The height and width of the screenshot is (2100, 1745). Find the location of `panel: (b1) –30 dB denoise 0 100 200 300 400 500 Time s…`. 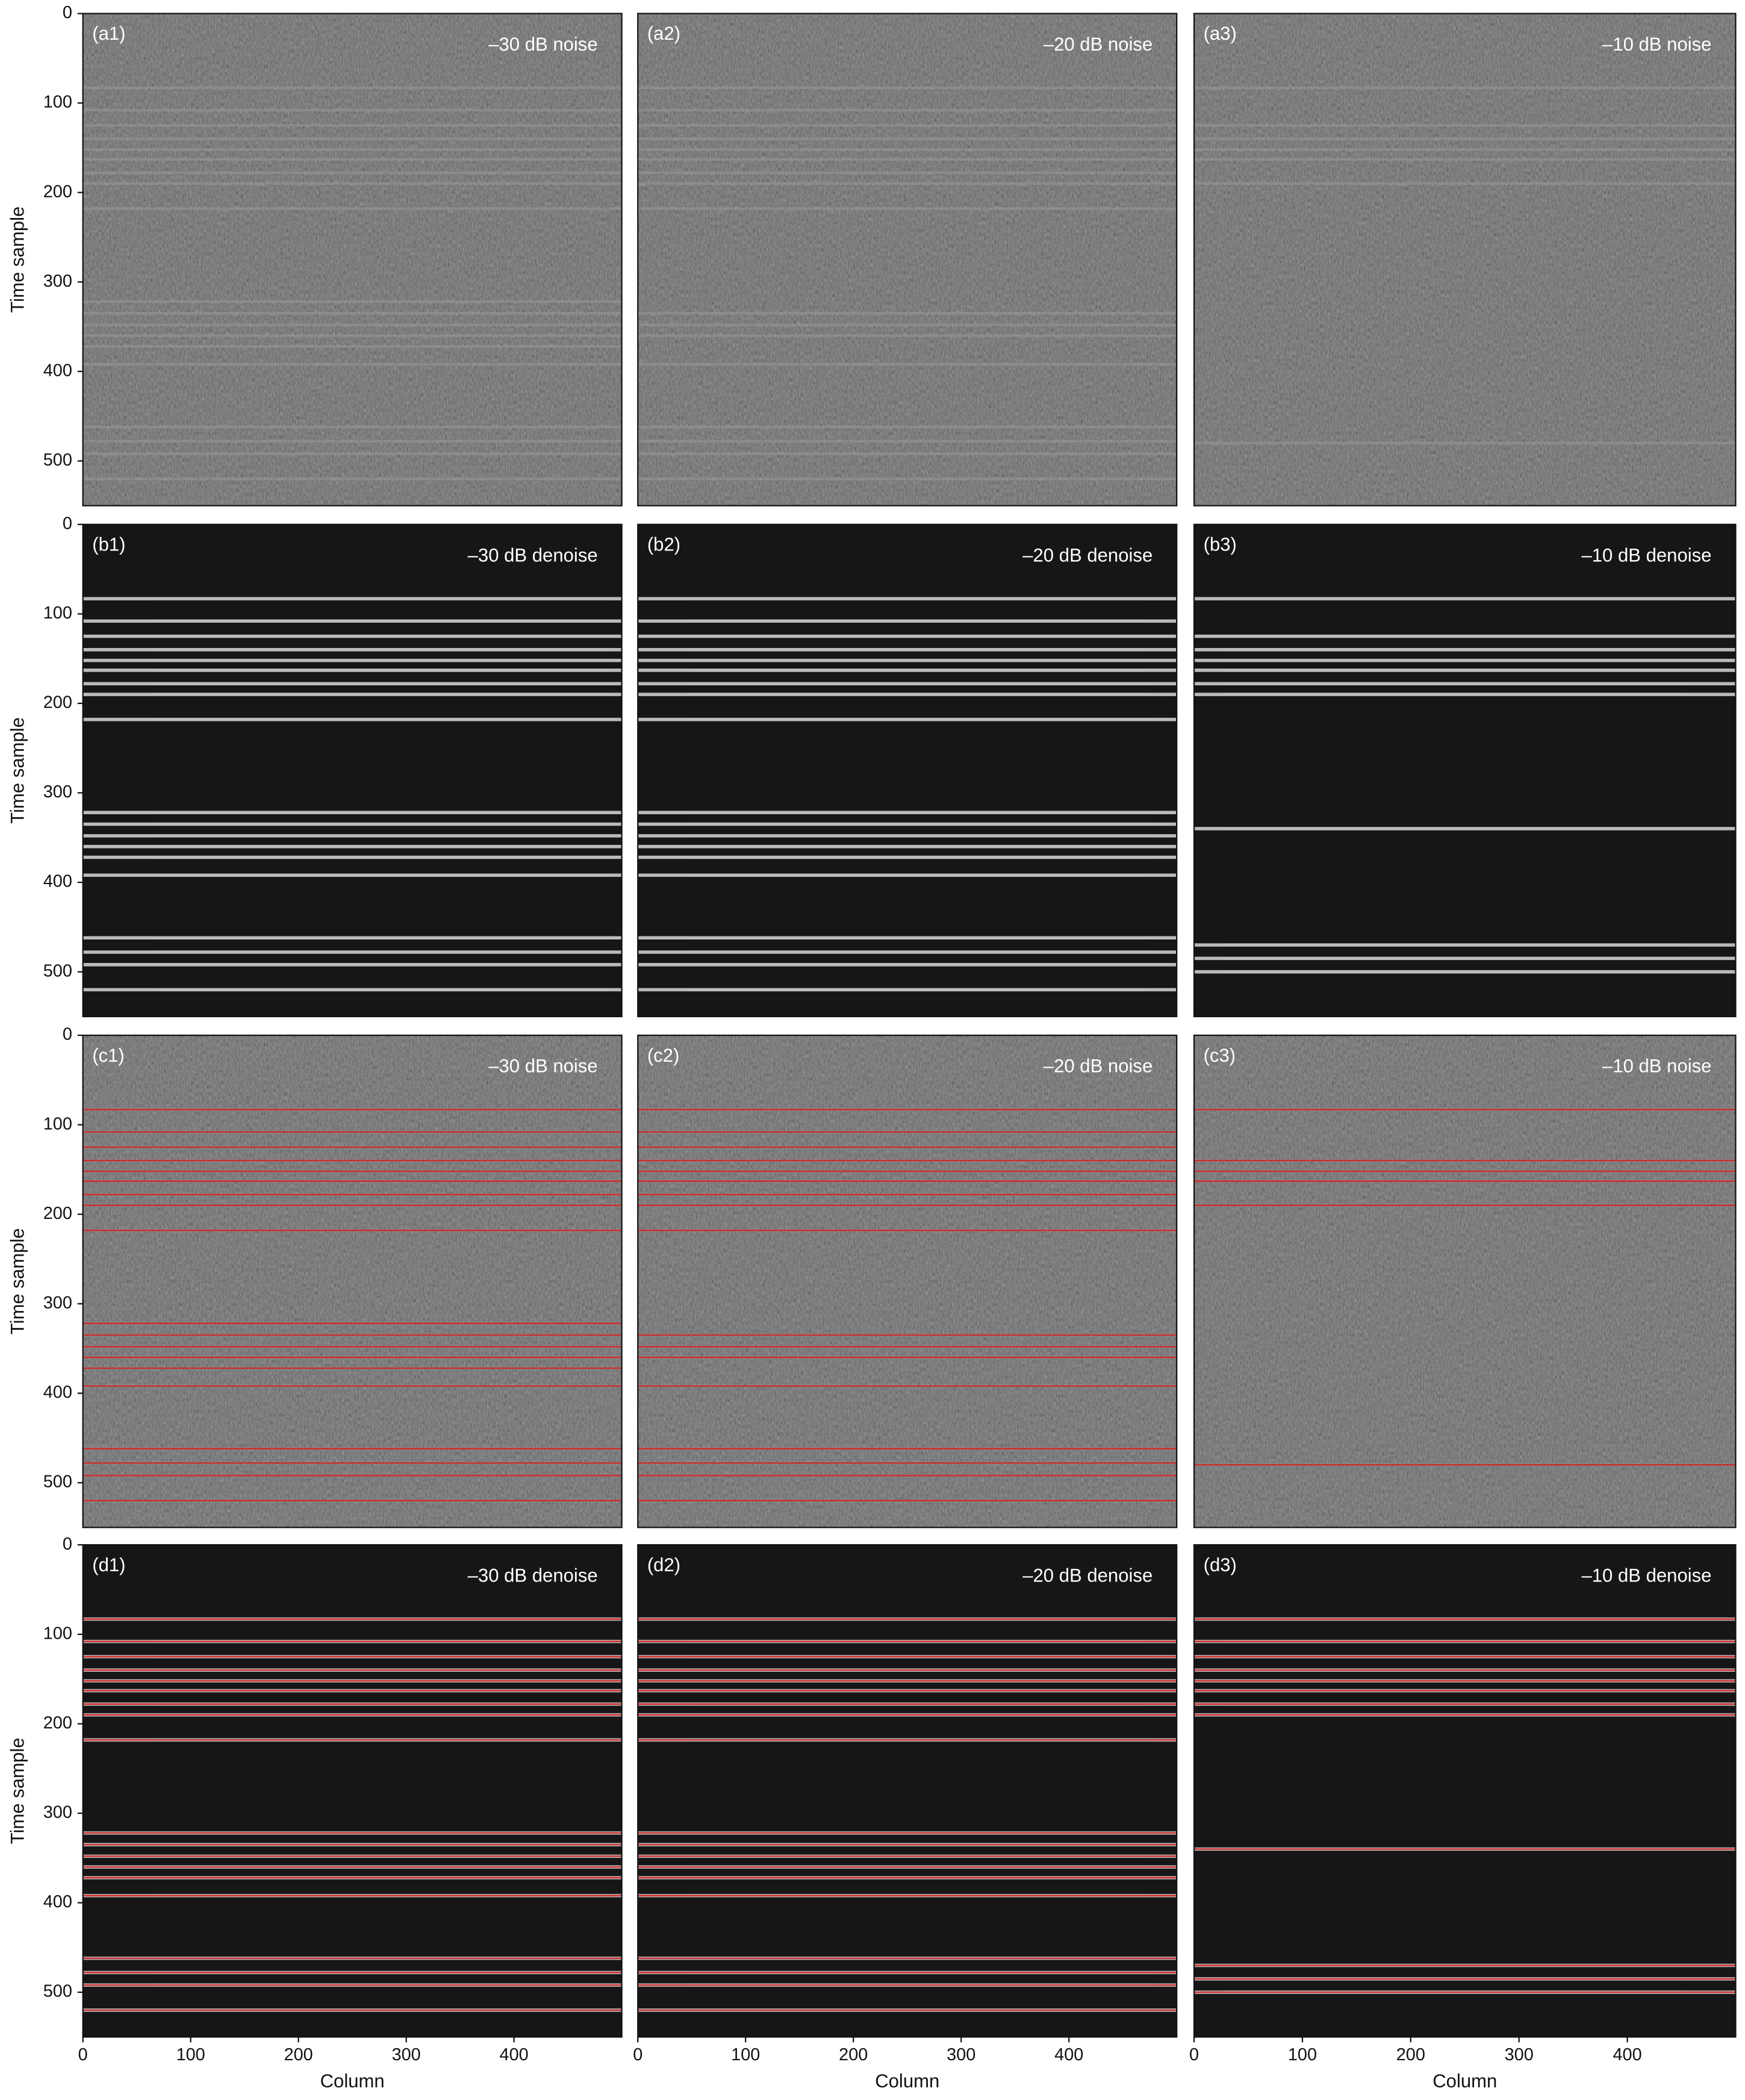

panel: (b1) –30 dB denoise 0 100 200 300 400 500 Time s… is located at coordinates (315, 766).